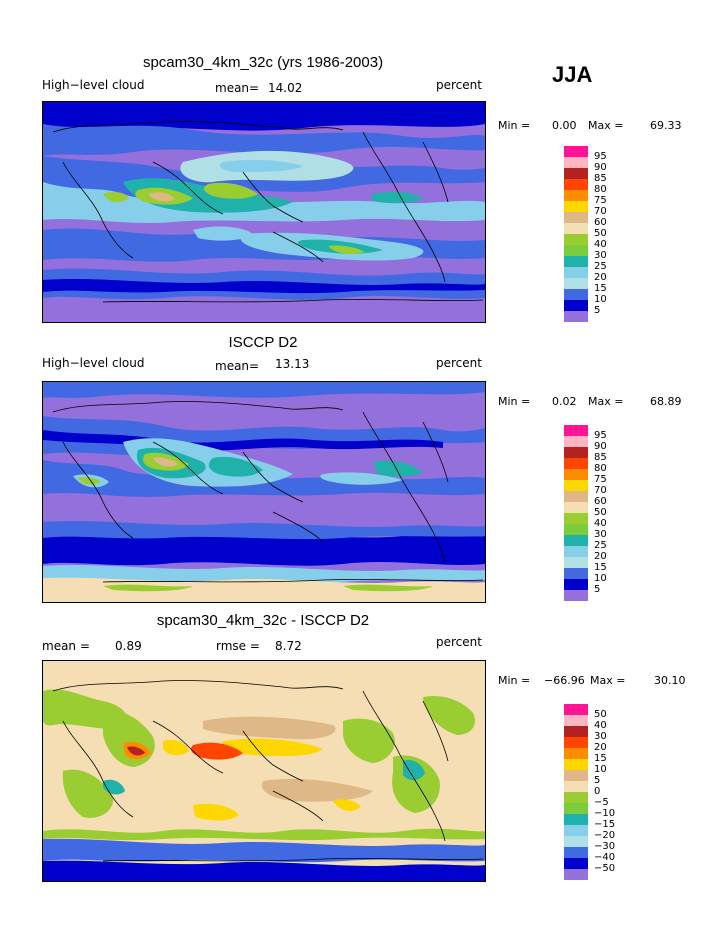 The height and width of the screenshot is (935, 723). Describe the element at coordinates (600, 457) in the screenshot. I see `panel2-legend-label: 85` at that location.